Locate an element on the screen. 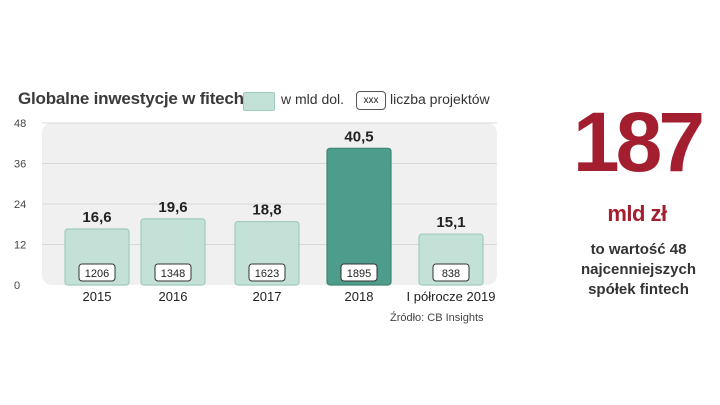 This screenshot has height=405, width=720. x-tick-label: 2016 is located at coordinates (173, 296).